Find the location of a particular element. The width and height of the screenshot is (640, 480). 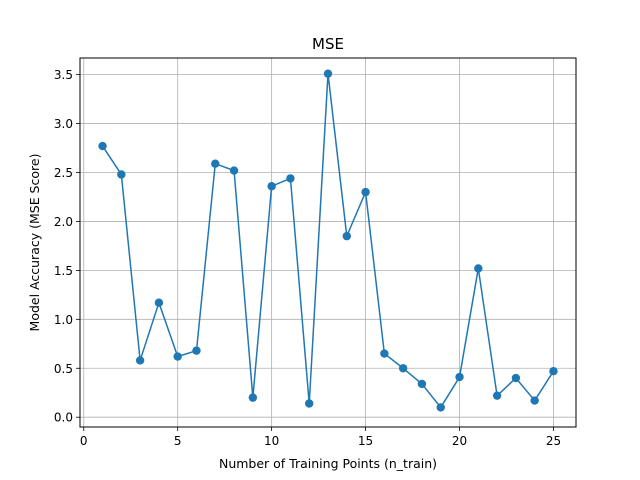

y-axis-label: Model Accuracy (MSE Score) is located at coordinates (34, 243).